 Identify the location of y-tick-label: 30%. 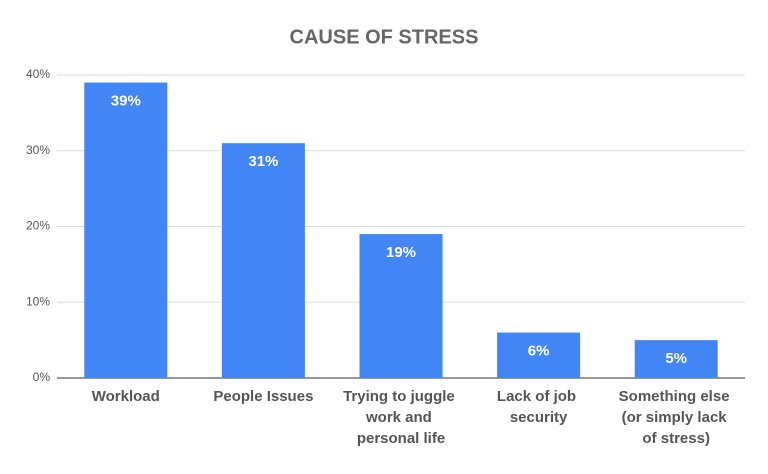
(38, 150).